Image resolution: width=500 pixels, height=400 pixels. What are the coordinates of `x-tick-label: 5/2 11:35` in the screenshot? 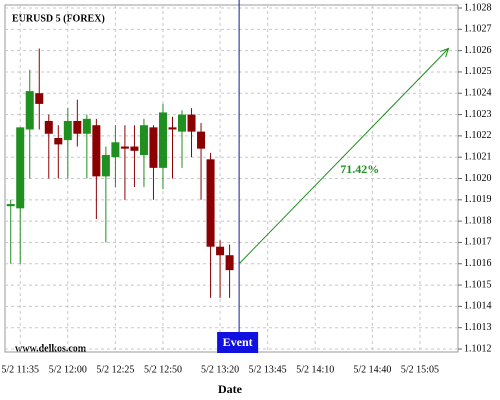 It's located at (20, 369).